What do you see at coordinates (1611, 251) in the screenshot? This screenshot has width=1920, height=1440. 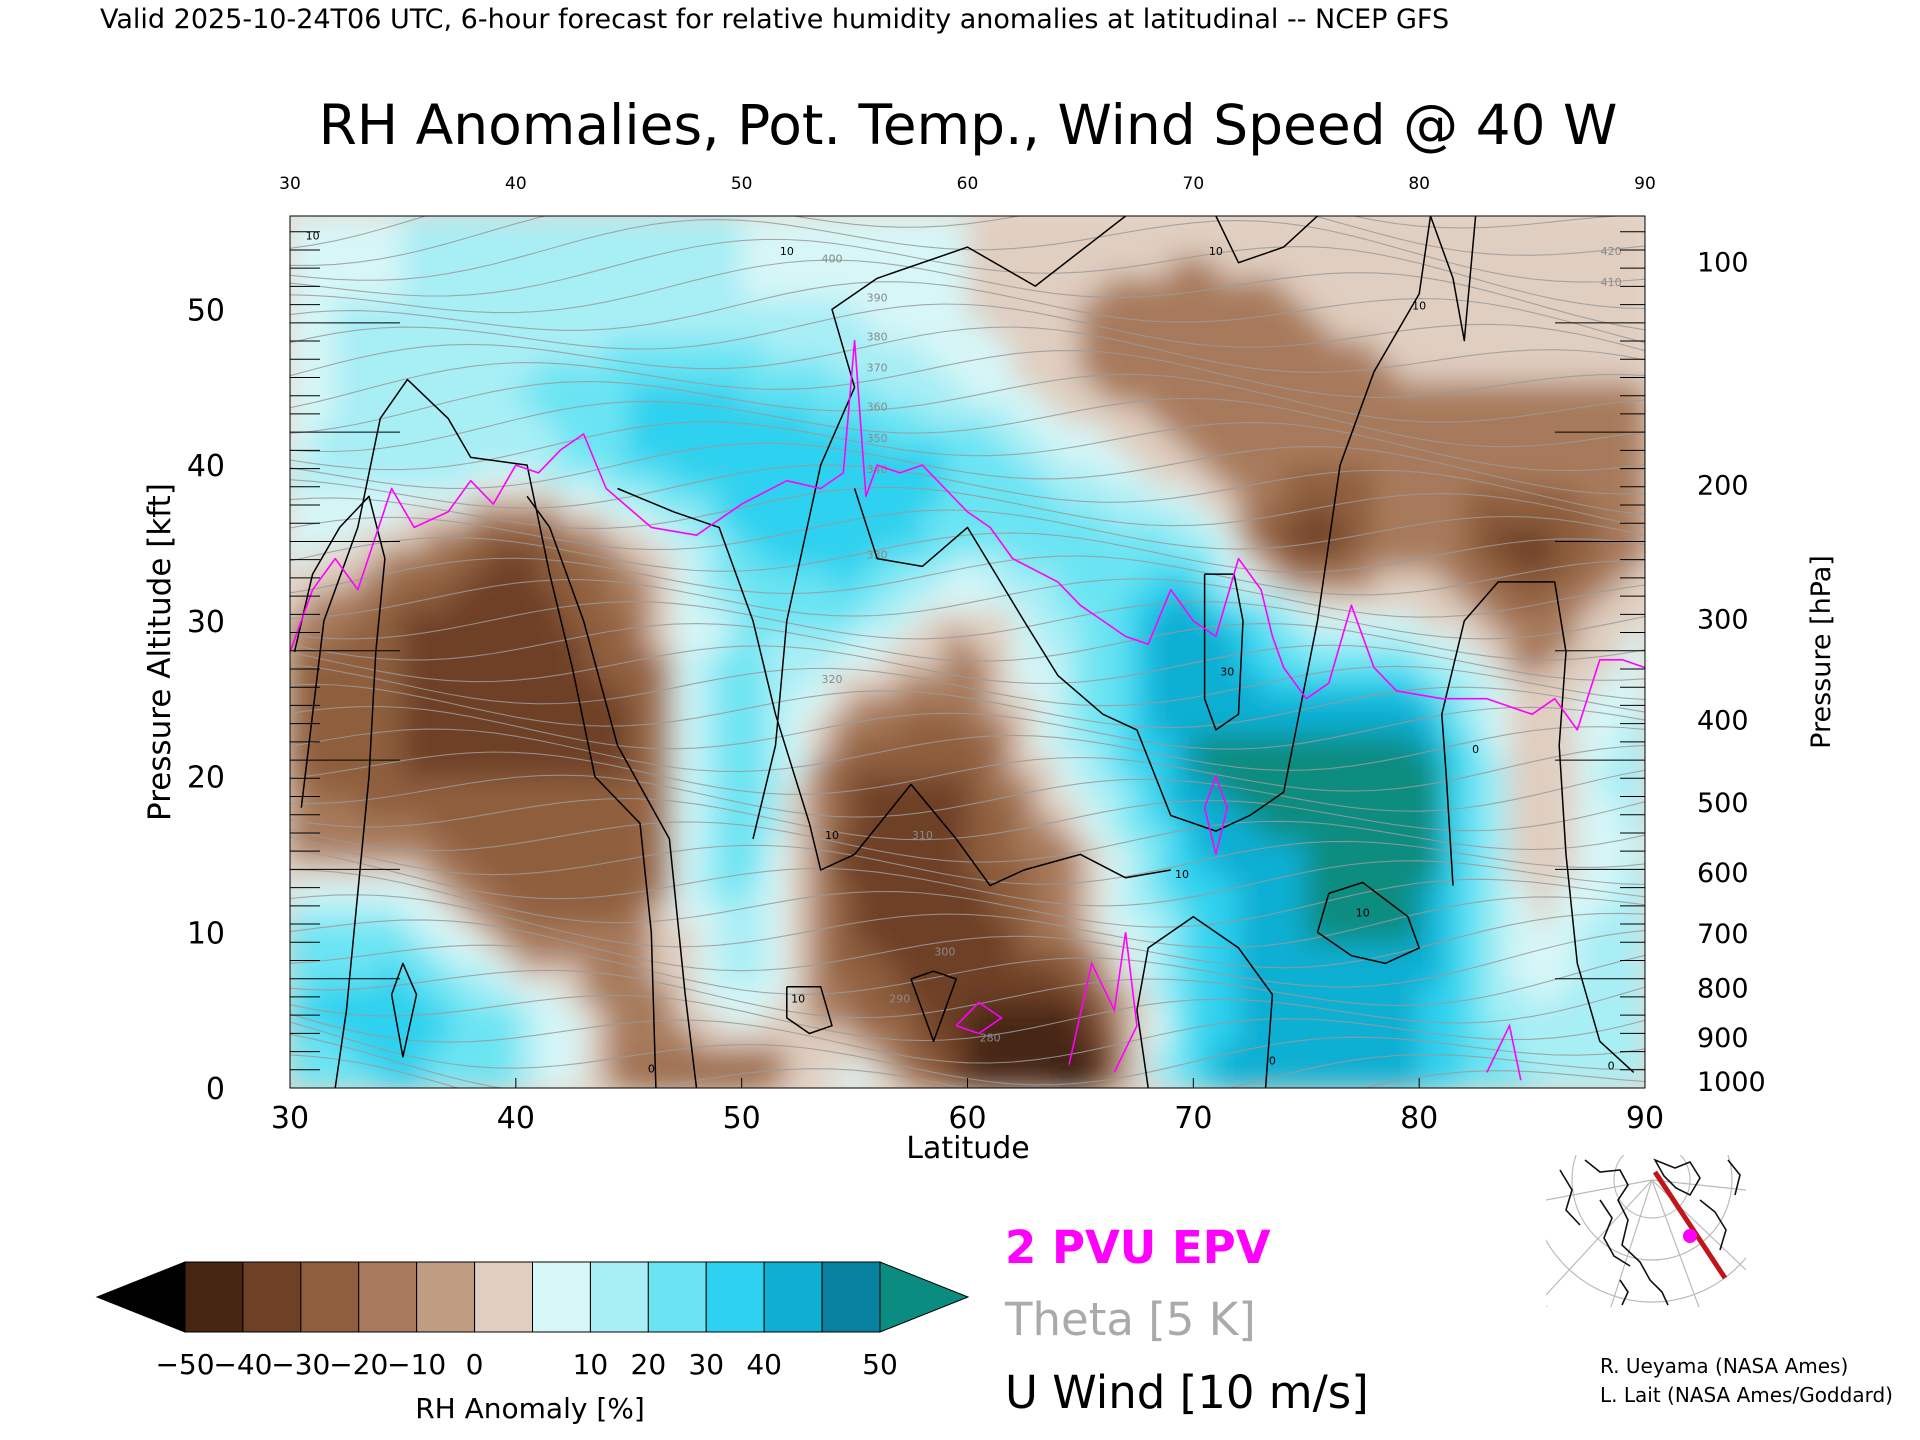 I see `theta-label: 420` at bounding box center [1611, 251].